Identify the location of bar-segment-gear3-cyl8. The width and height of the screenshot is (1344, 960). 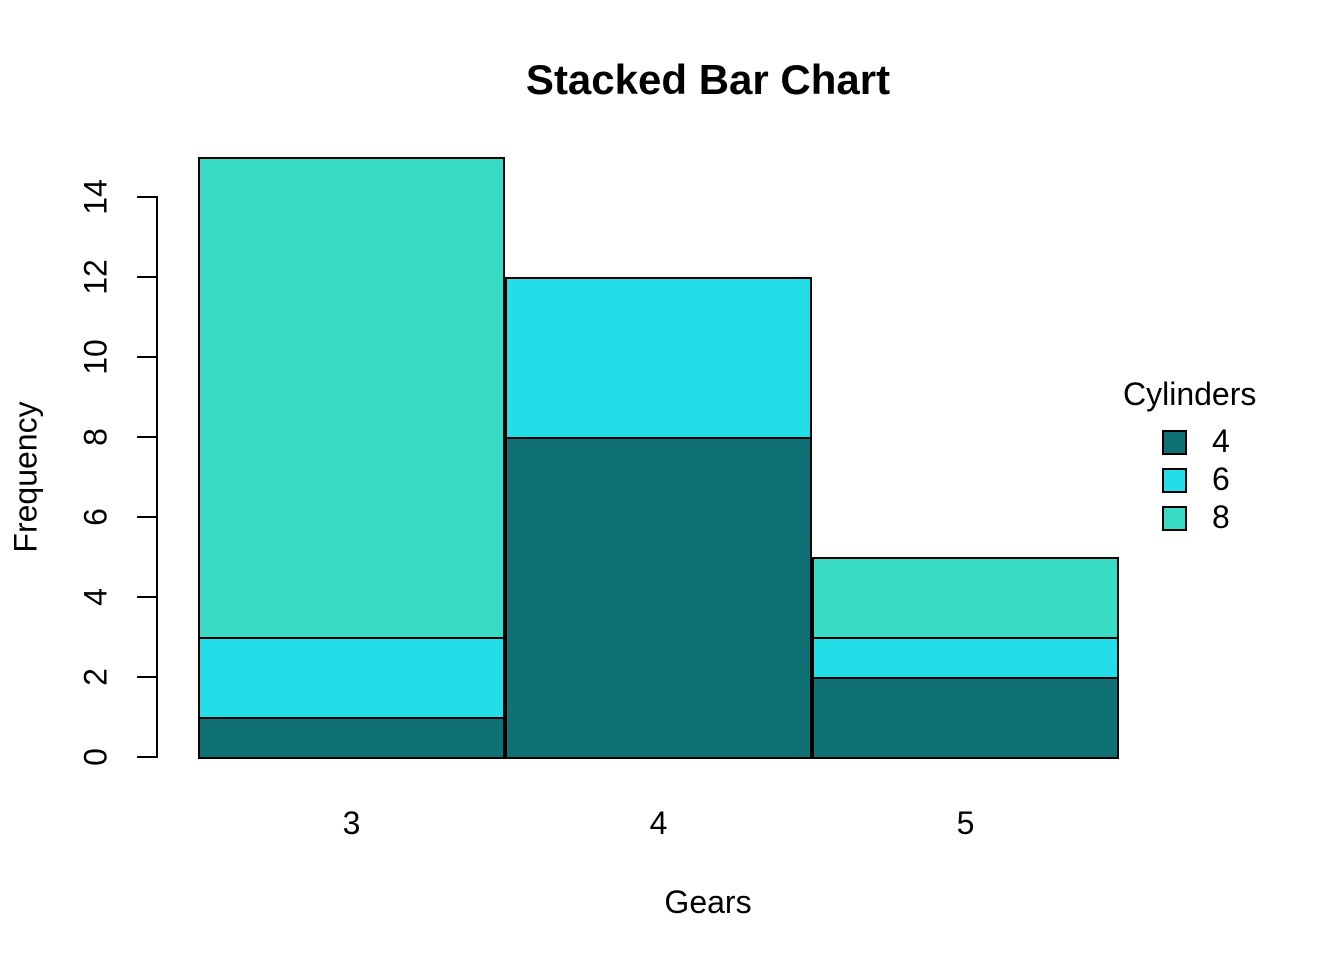
(351, 398).